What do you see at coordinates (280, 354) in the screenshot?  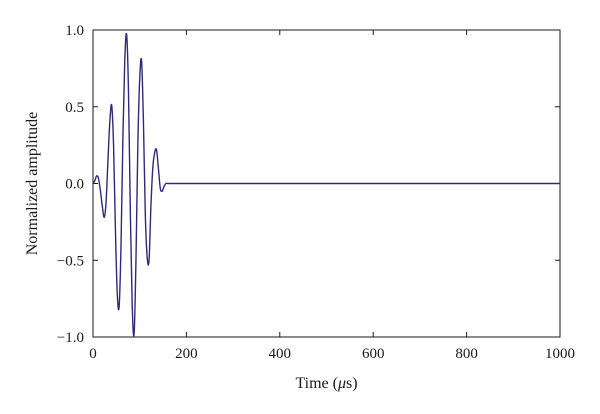 I see `x-tick-label: 400` at bounding box center [280, 354].